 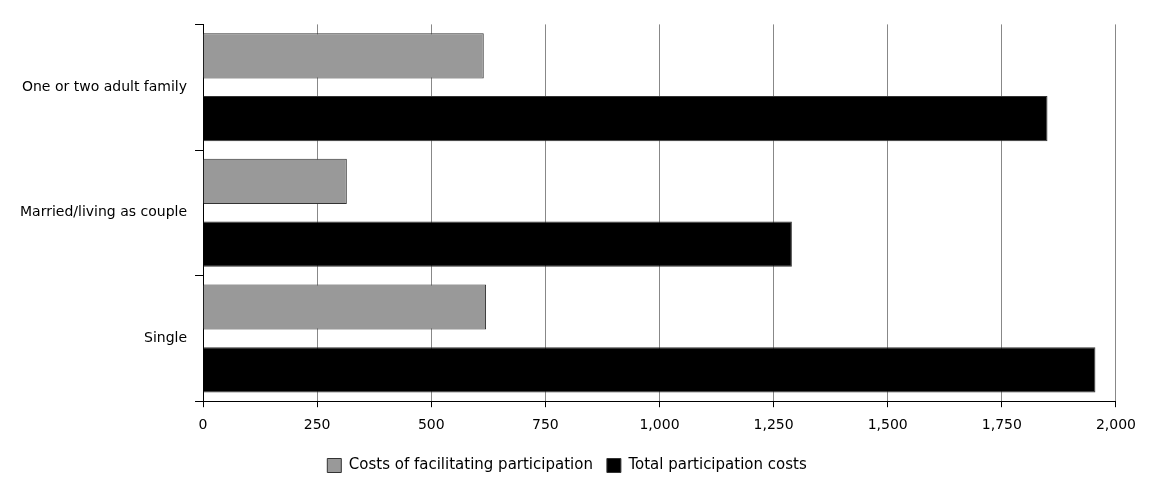 I want to click on x-tick-label: 500, so click(x=431, y=424).